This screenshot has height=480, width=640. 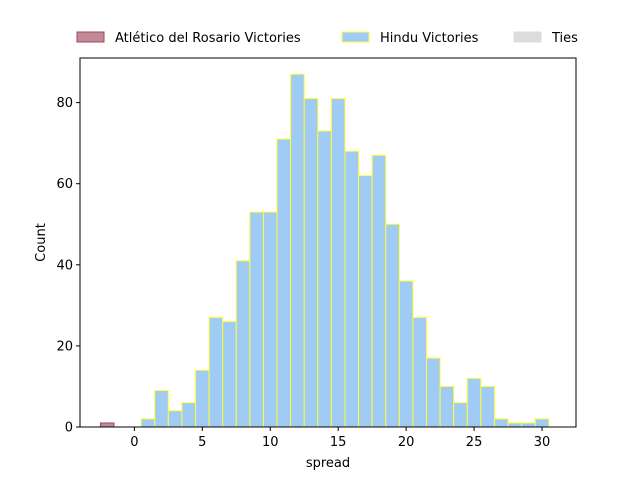 I want to click on x-tick-label: 25, so click(x=474, y=442).